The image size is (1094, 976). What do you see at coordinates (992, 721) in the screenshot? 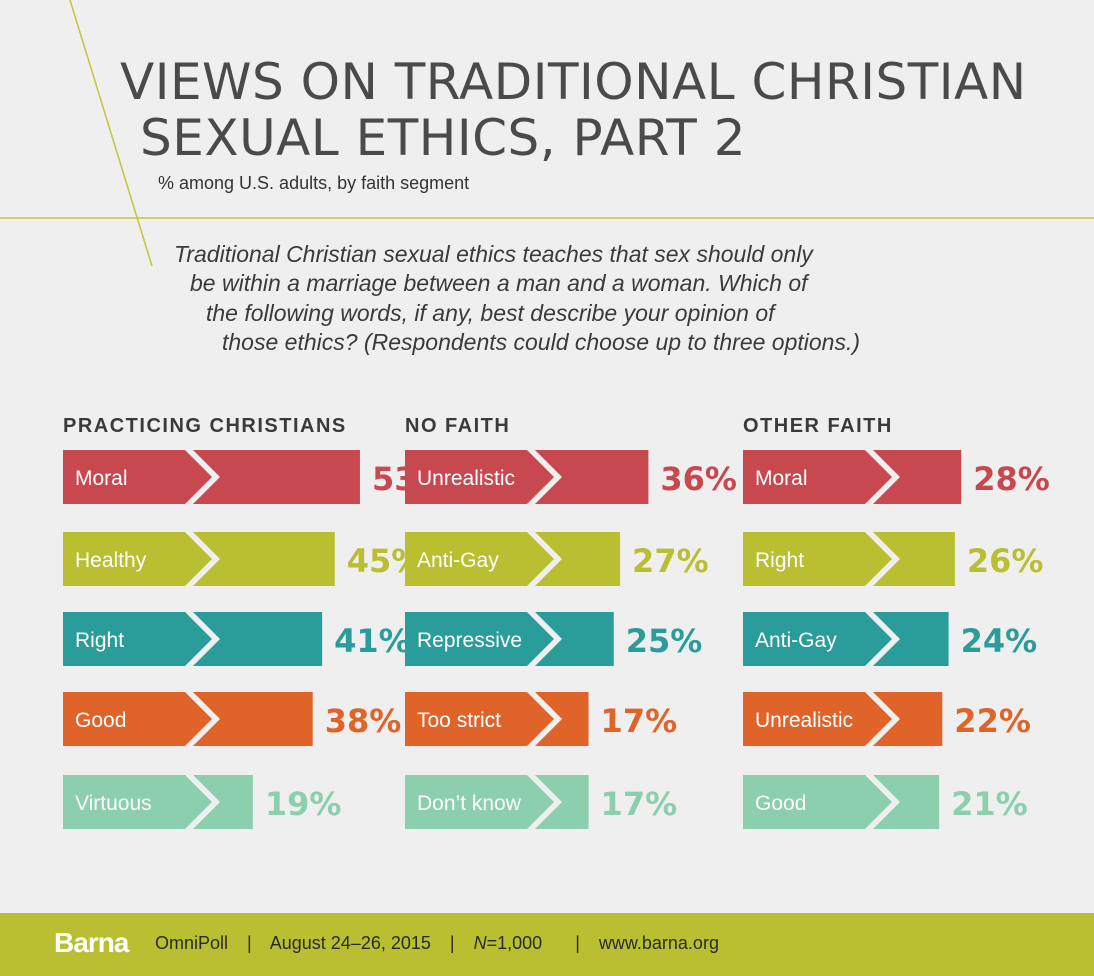
I see `value-label: 22%` at bounding box center [992, 721].